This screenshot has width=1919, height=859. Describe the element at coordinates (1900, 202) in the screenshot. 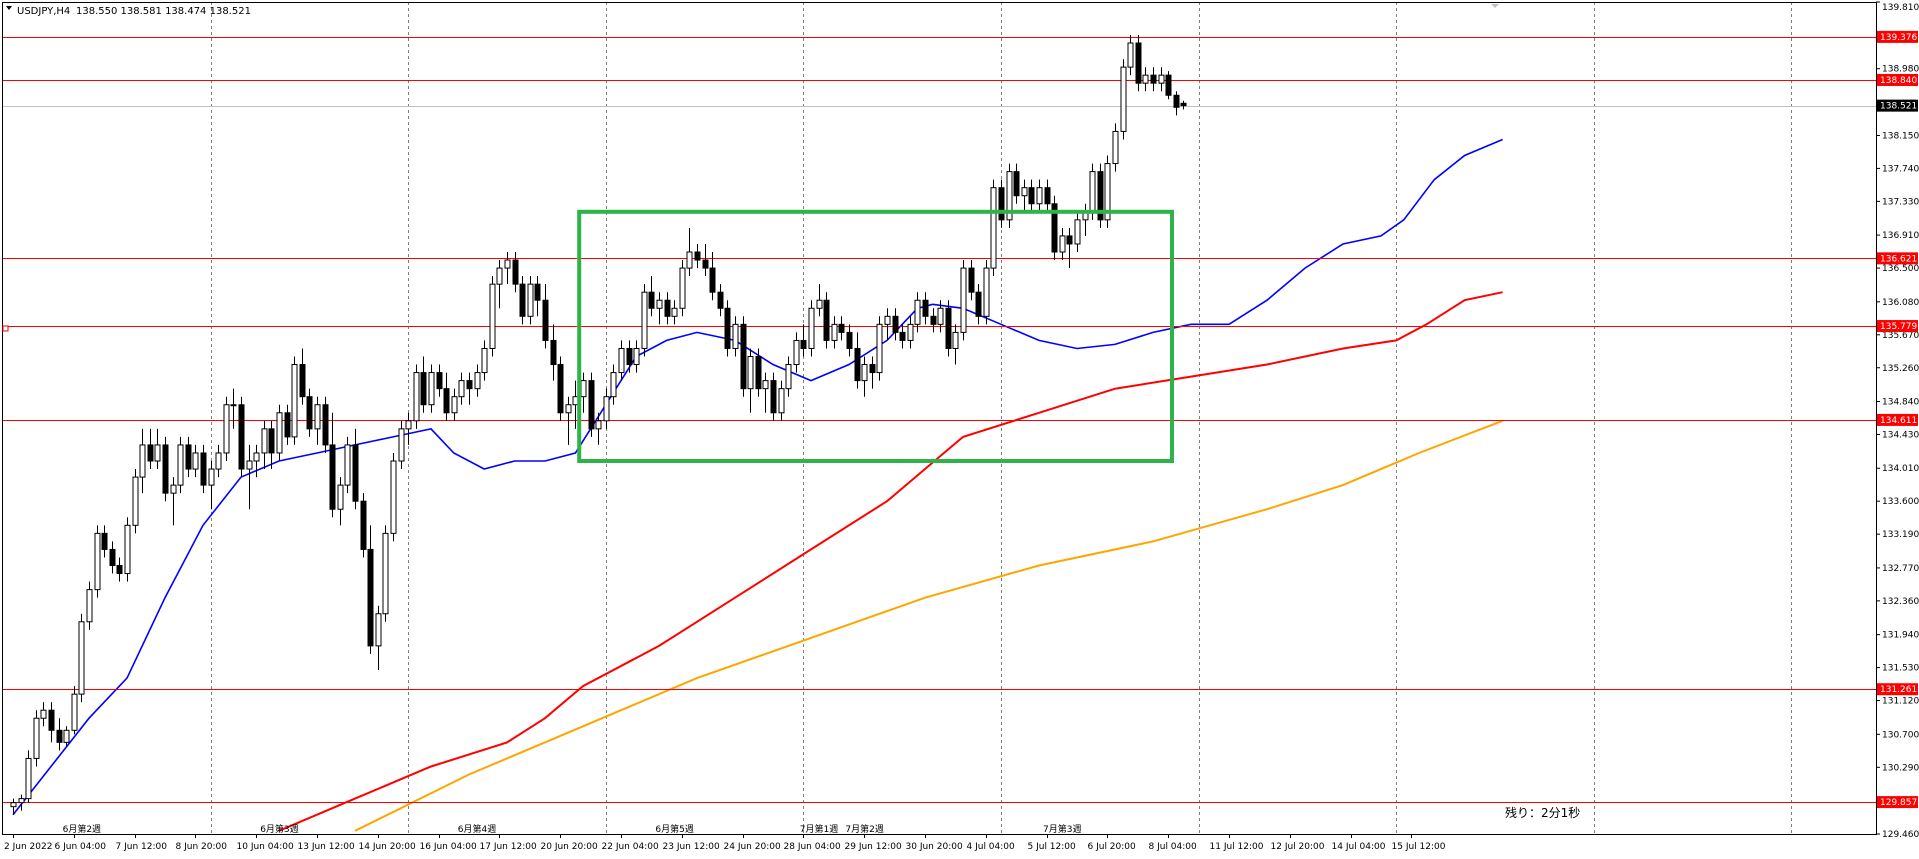

I see `price-tick-label: 137.330` at that location.